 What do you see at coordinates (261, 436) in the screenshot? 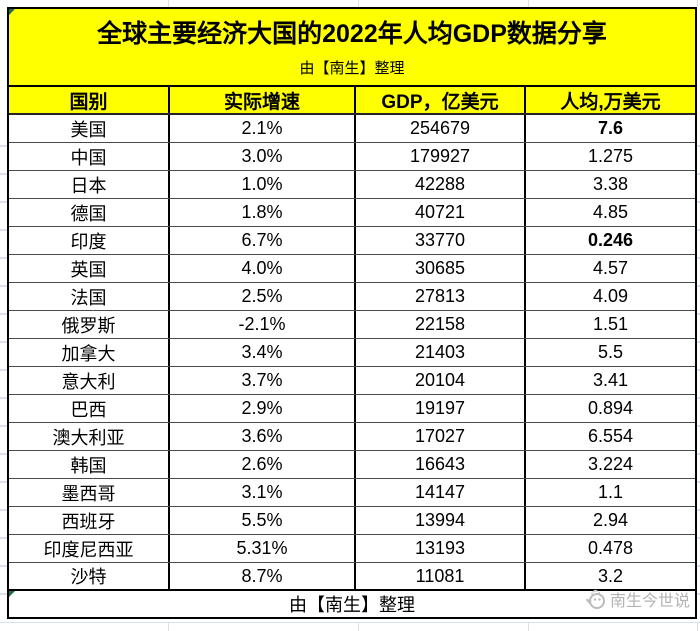
I see `cell-growth: 3.6%` at bounding box center [261, 436].